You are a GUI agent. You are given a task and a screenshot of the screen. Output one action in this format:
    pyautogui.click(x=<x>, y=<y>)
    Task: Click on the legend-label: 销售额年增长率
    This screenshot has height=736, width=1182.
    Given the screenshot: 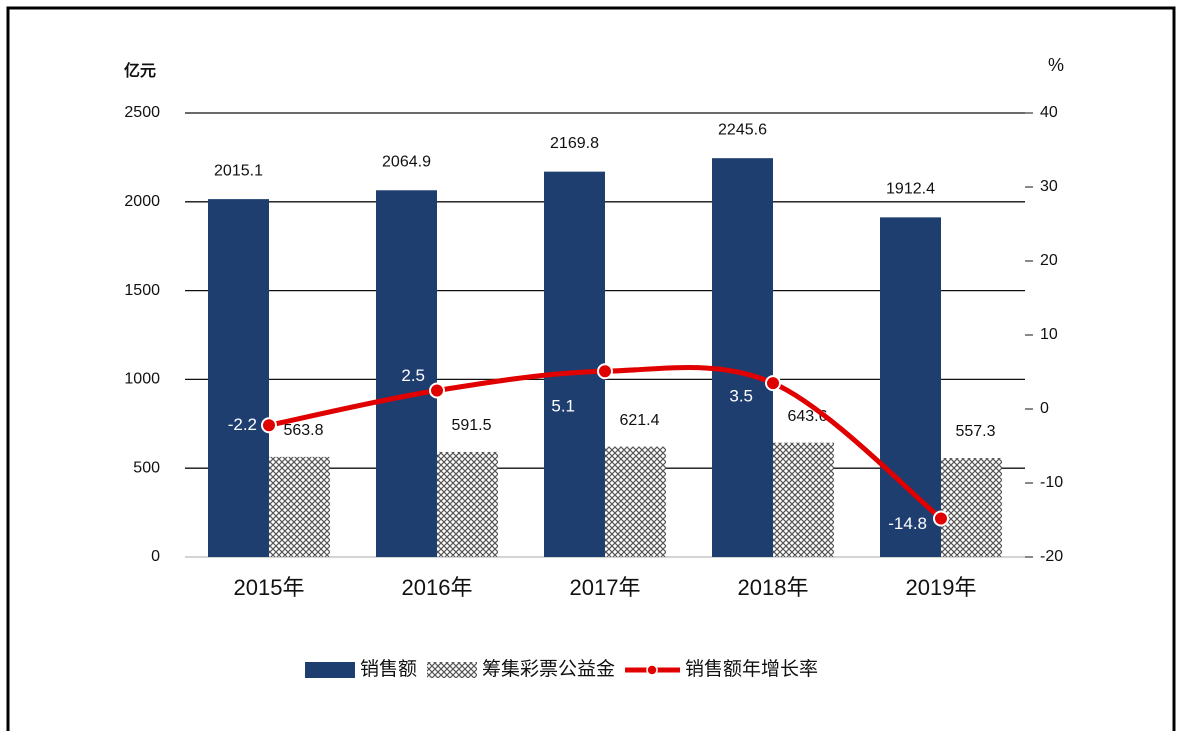 What is the action you would take?
    pyautogui.click(x=751, y=669)
    